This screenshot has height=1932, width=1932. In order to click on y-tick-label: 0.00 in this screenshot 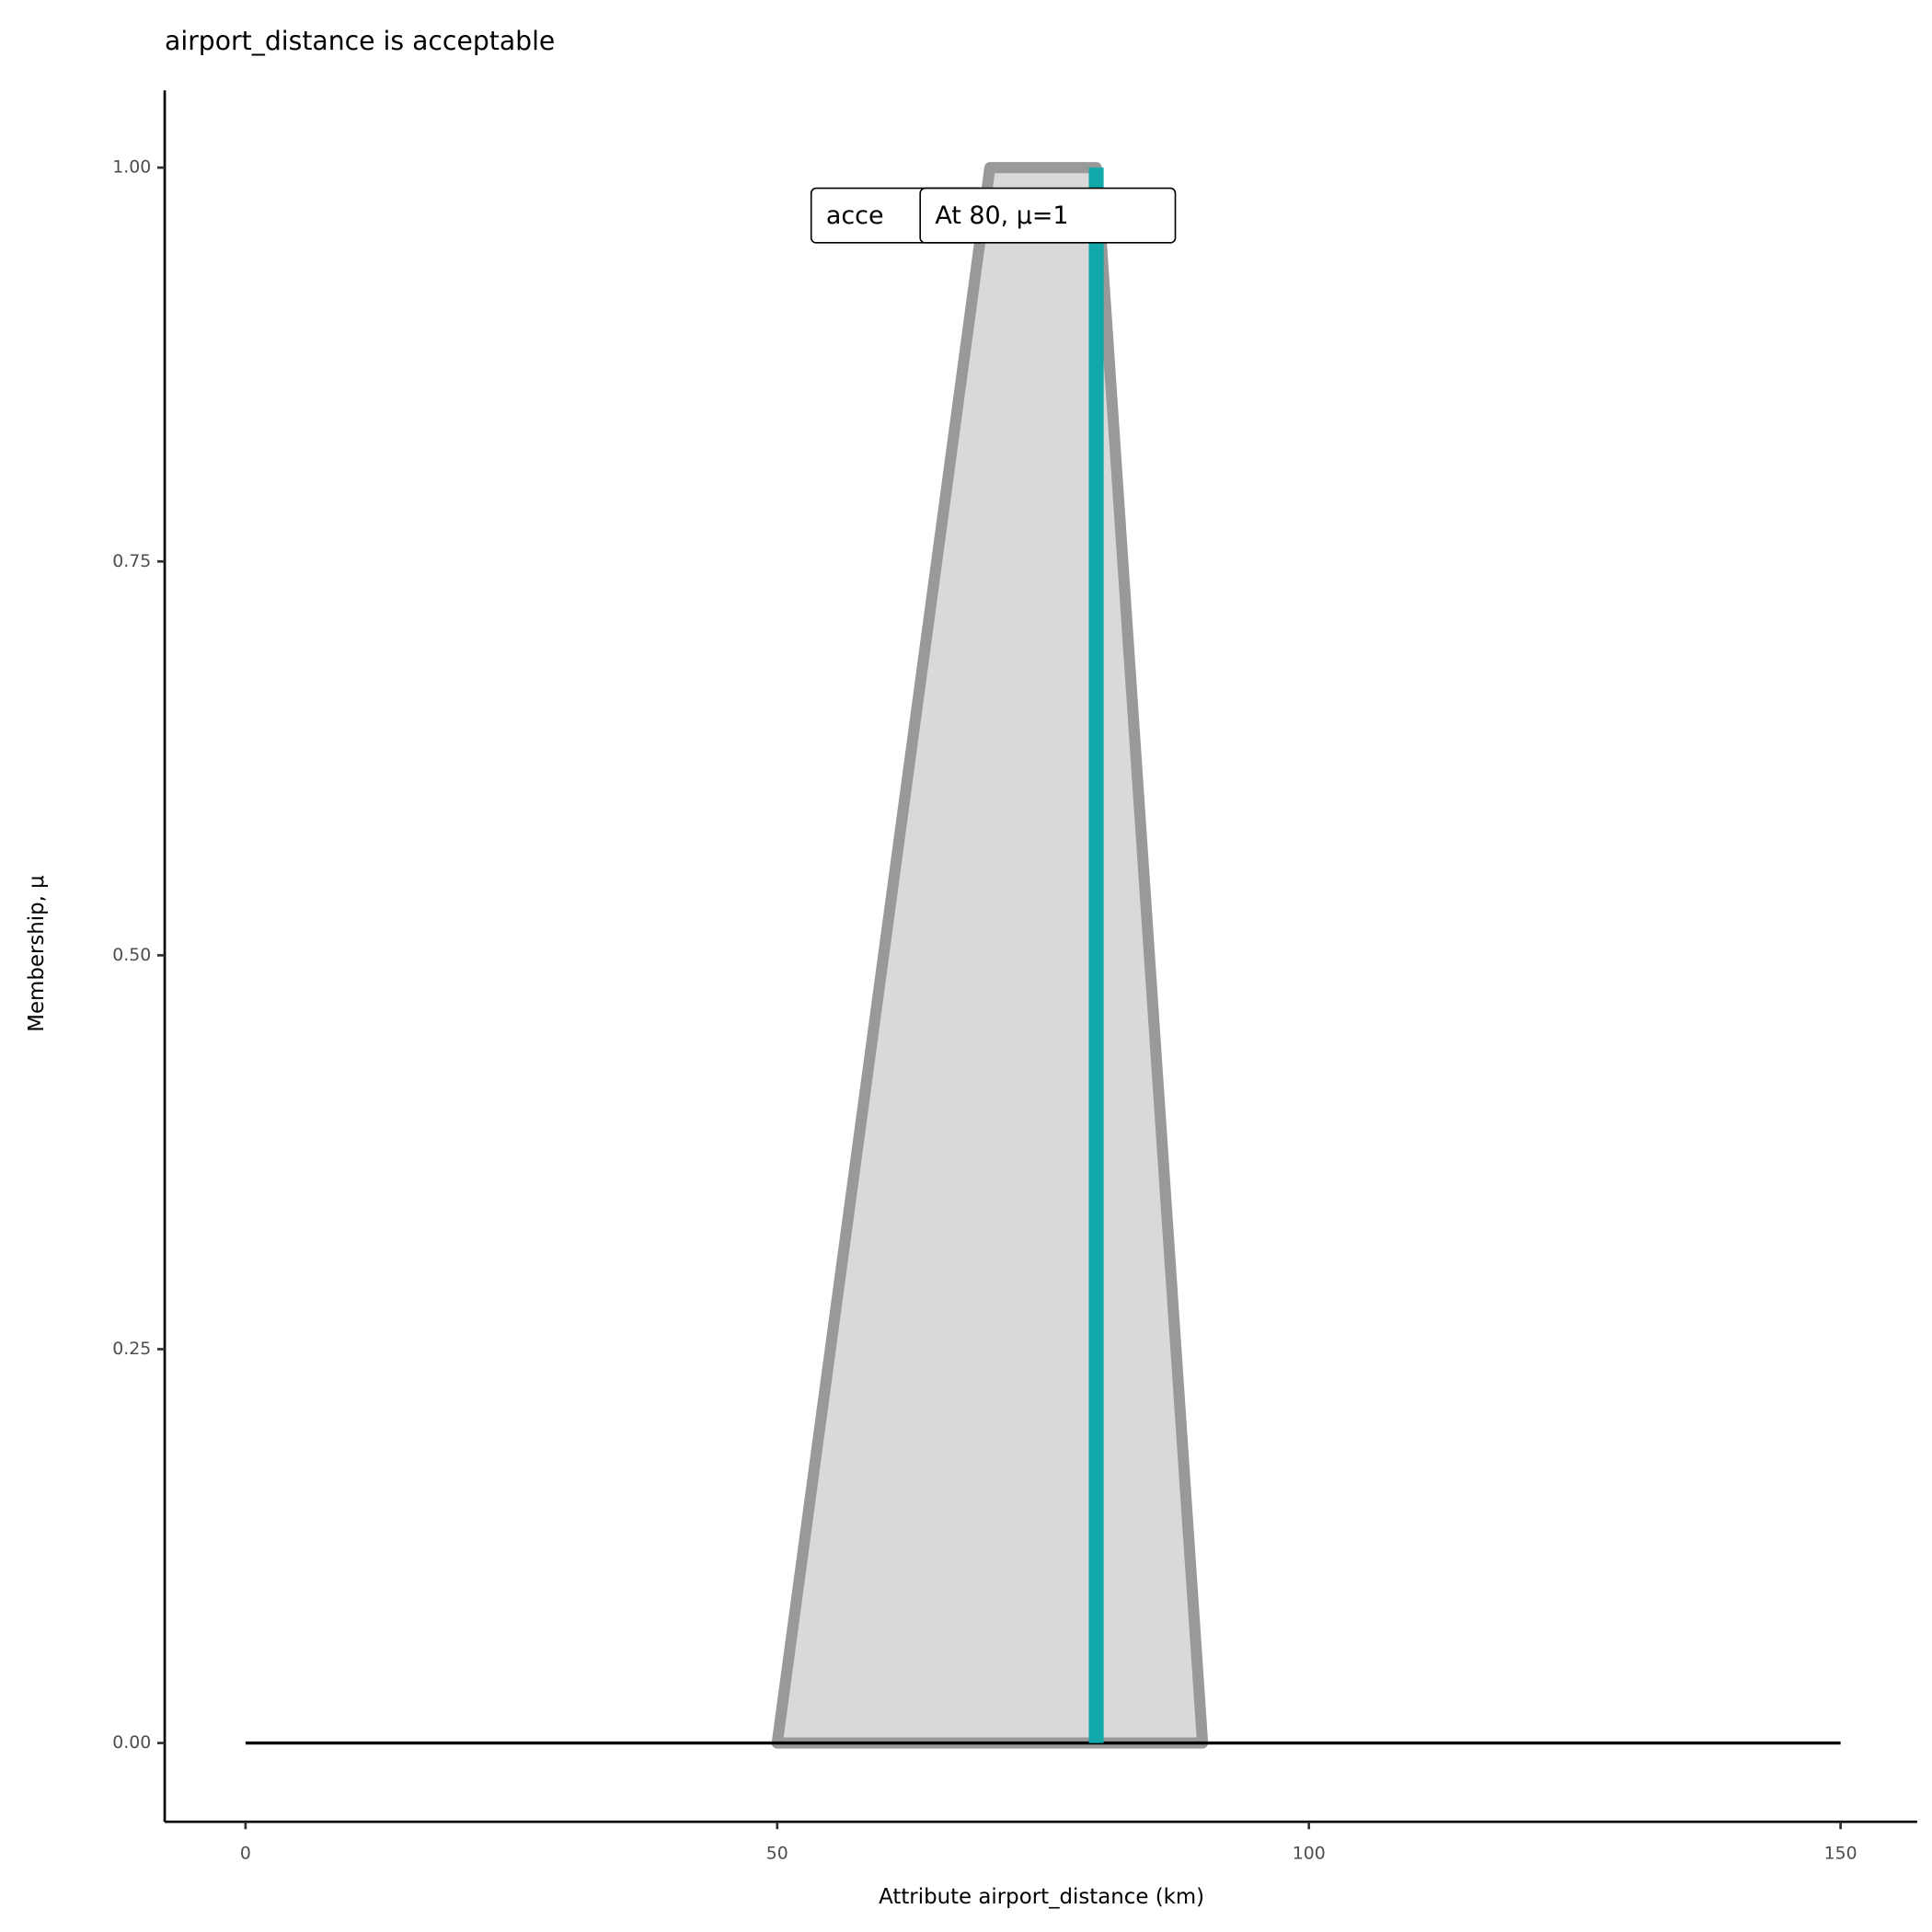, I will do `click(131, 1743)`.